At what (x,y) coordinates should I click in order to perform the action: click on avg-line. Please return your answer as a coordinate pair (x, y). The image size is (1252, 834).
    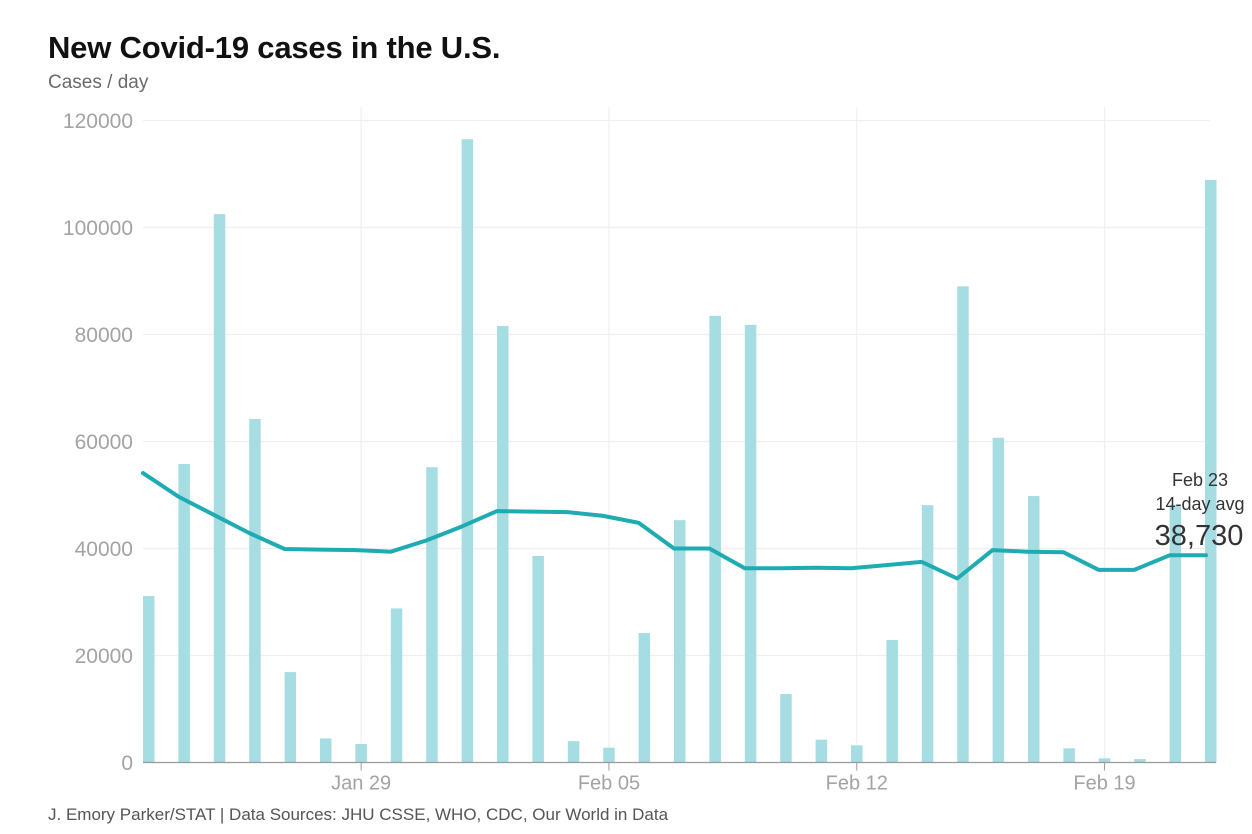
    Looking at the image, I should click on (674, 526).